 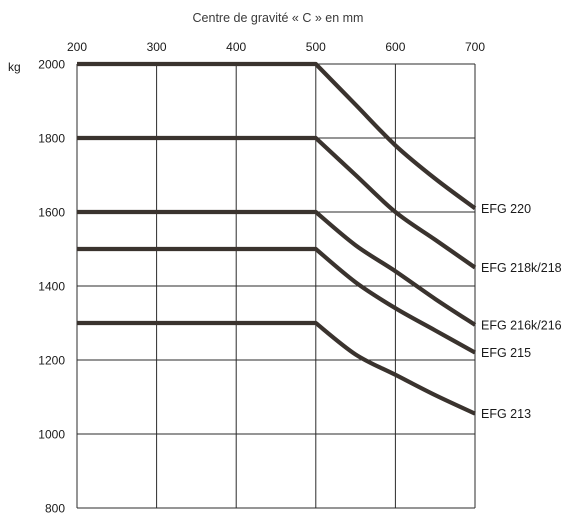 I want to click on series-label-1: EFG 218k/218, so click(x=521, y=268).